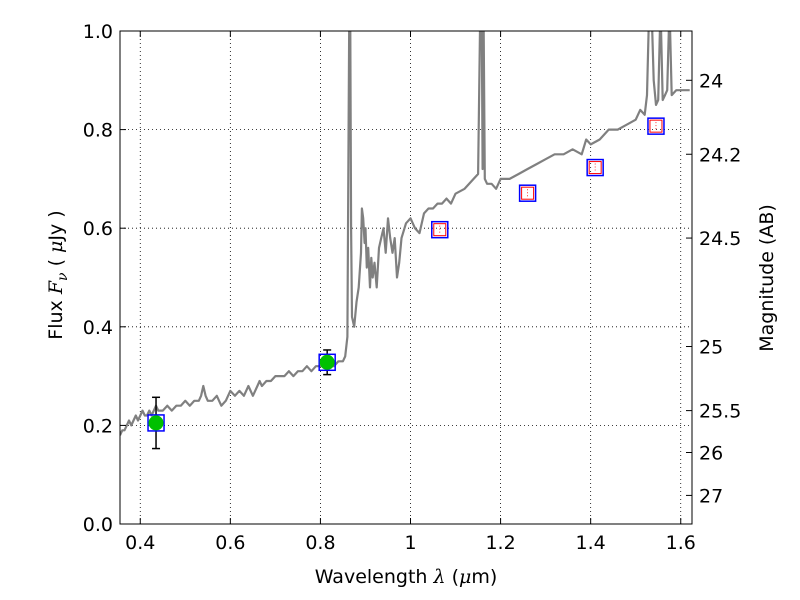 Image resolution: width=800 pixels, height=600 pixels. What do you see at coordinates (58, 274) in the screenshot?
I see `y-axis-label: Flux Fν ( μJy )` at bounding box center [58, 274].